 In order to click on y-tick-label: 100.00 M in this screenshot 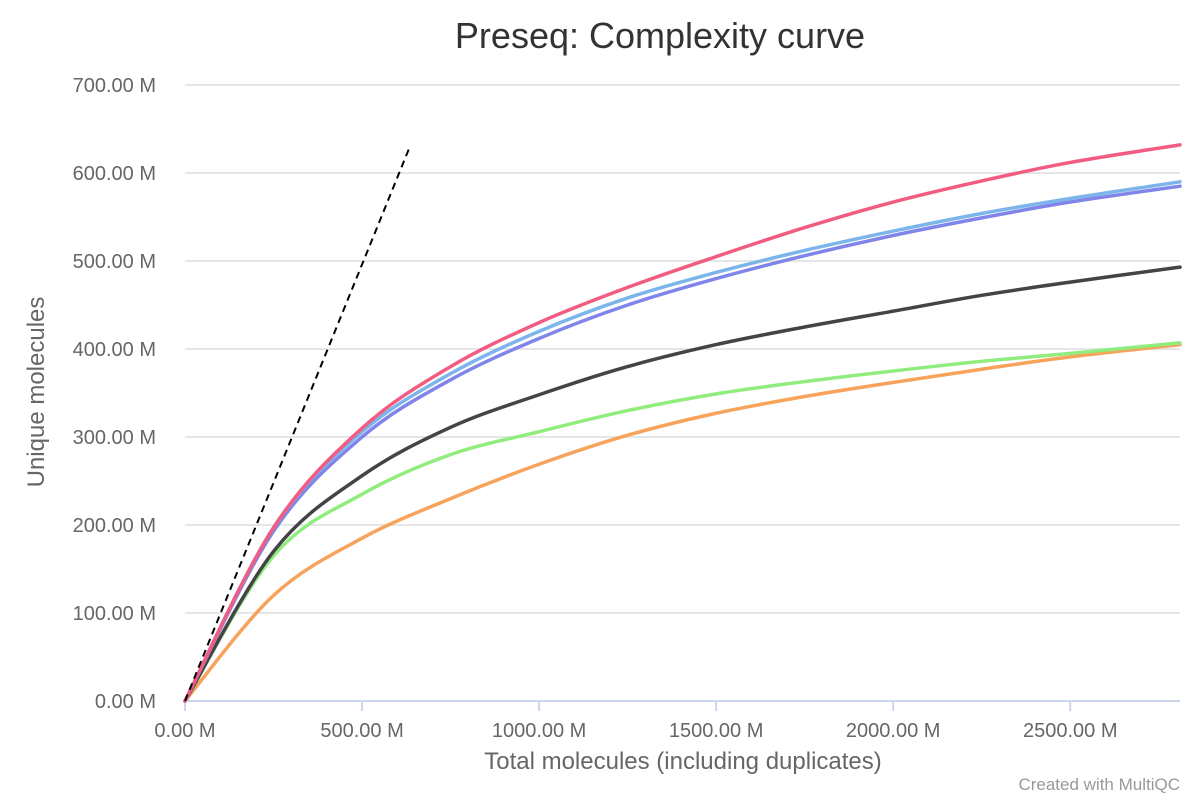, I will do `click(114, 614)`.